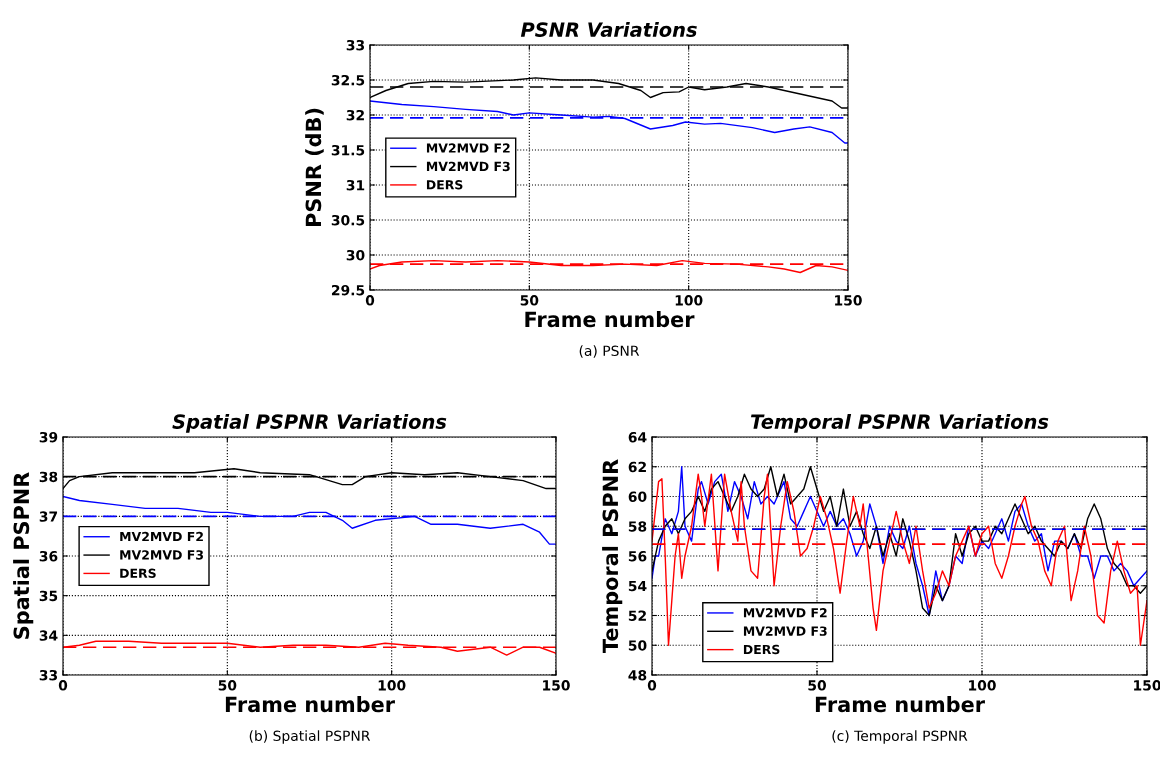  I want to click on y-tick-label: 31, so click(355, 185).